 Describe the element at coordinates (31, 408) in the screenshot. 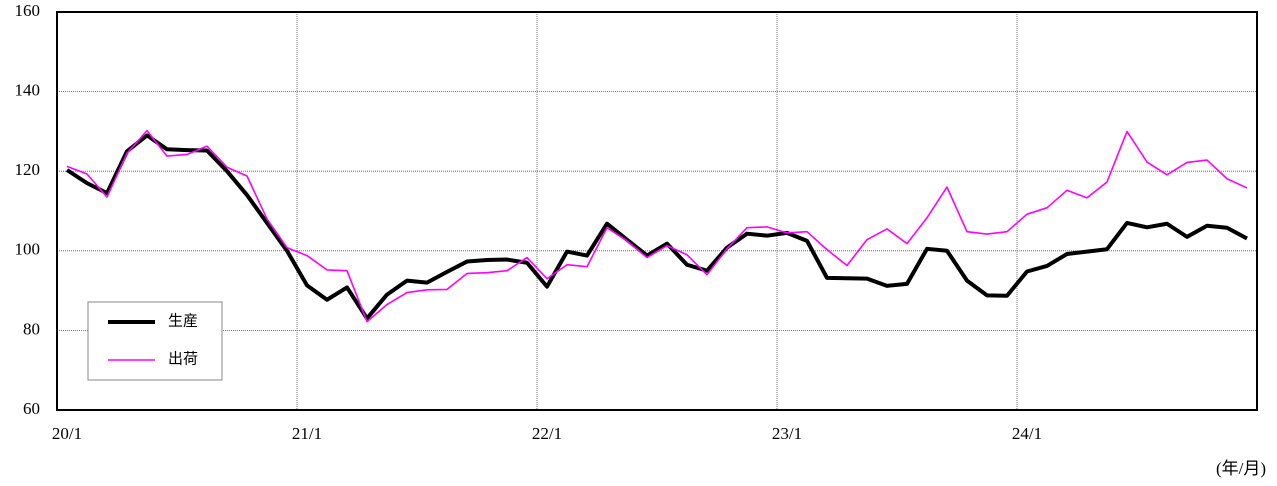

I see `y-tick-label: 60` at that location.